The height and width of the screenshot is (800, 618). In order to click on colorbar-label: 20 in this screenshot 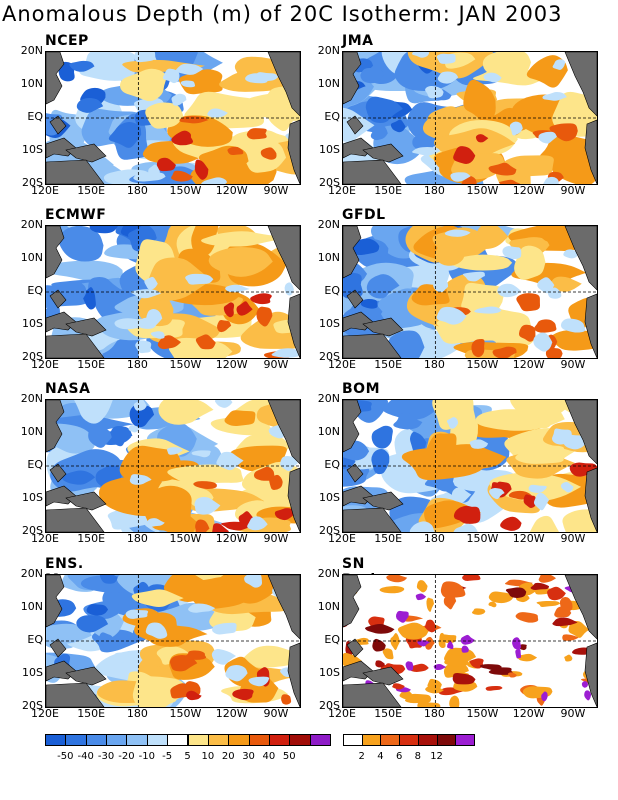, I will do `click(228, 756)`.